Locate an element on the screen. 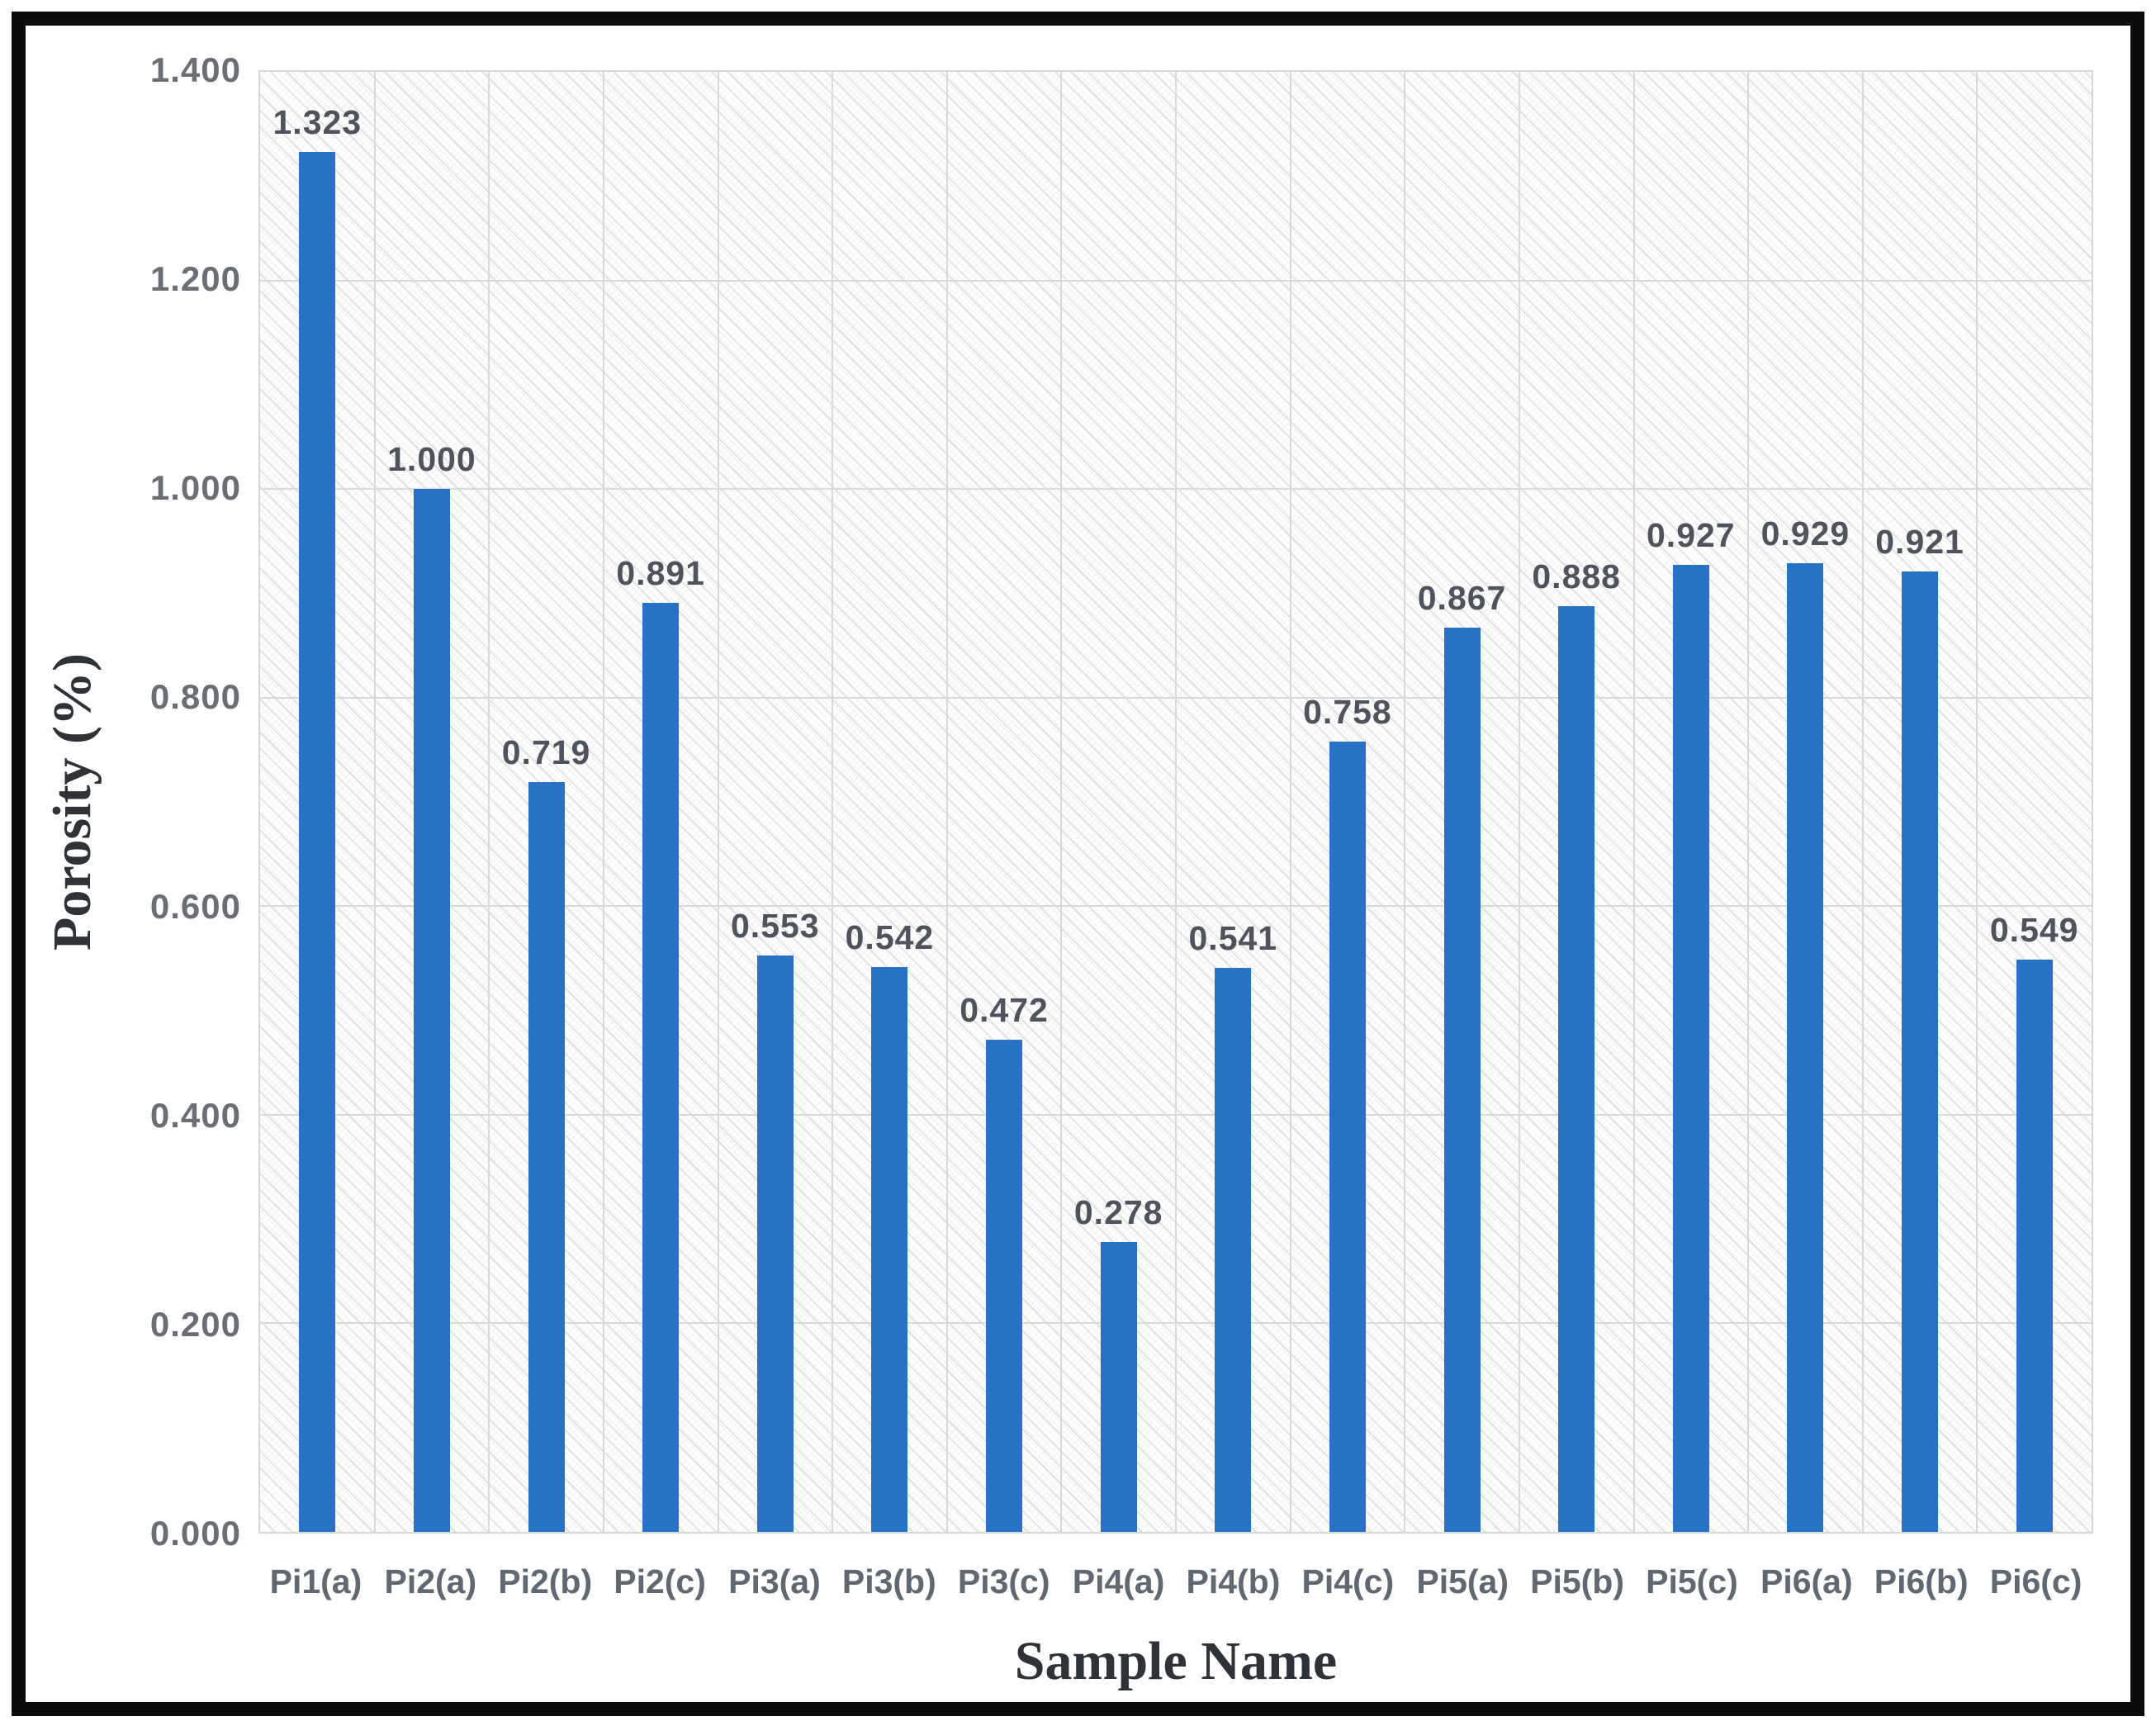 Image resolution: width=2156 pixels, height=1726 pixels. x-tick-label: Pi2(c) is located at coordinates (660, 1581).